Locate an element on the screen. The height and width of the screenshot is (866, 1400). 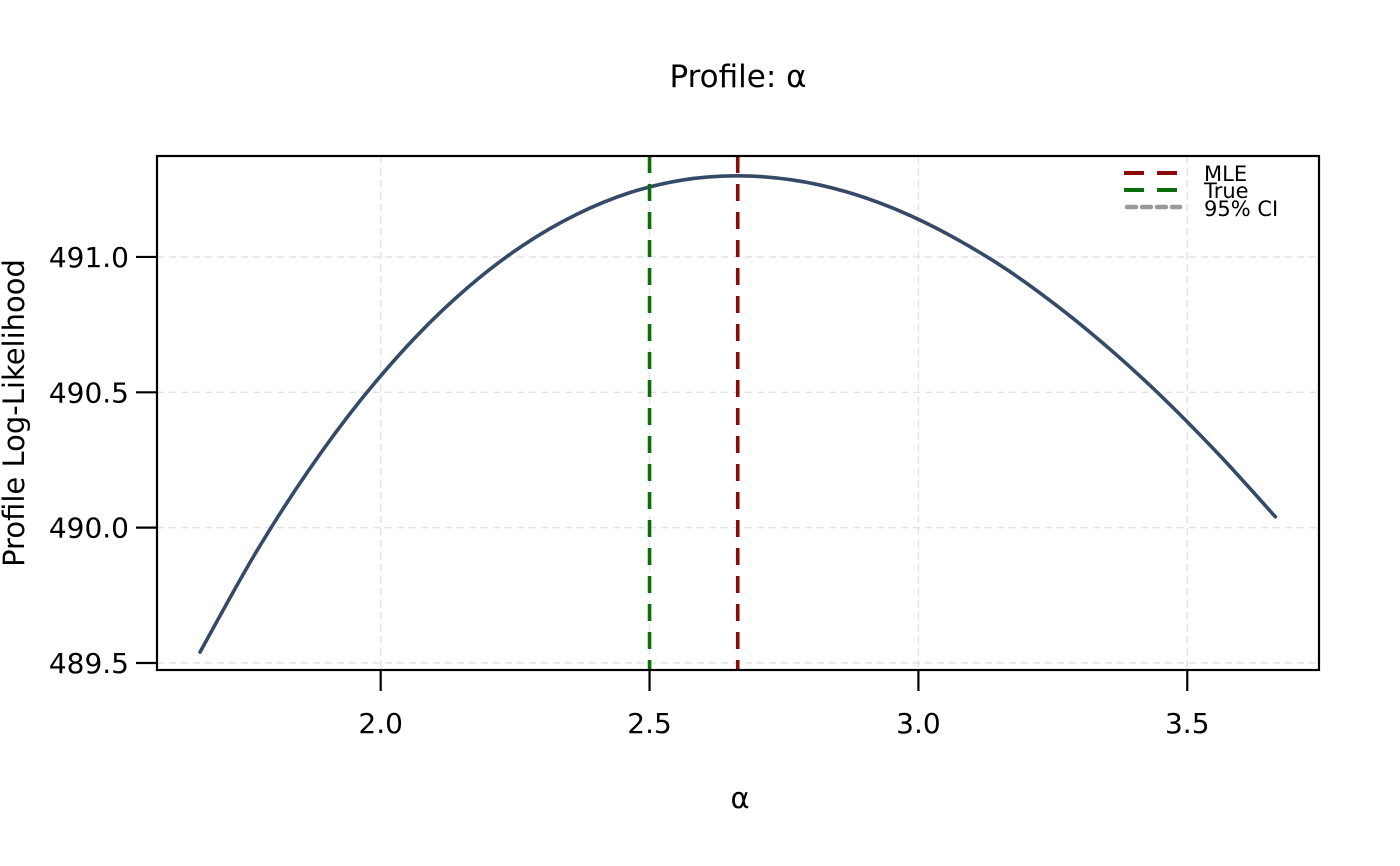
legend-label-true: True is located at coordinates (1226, 191).